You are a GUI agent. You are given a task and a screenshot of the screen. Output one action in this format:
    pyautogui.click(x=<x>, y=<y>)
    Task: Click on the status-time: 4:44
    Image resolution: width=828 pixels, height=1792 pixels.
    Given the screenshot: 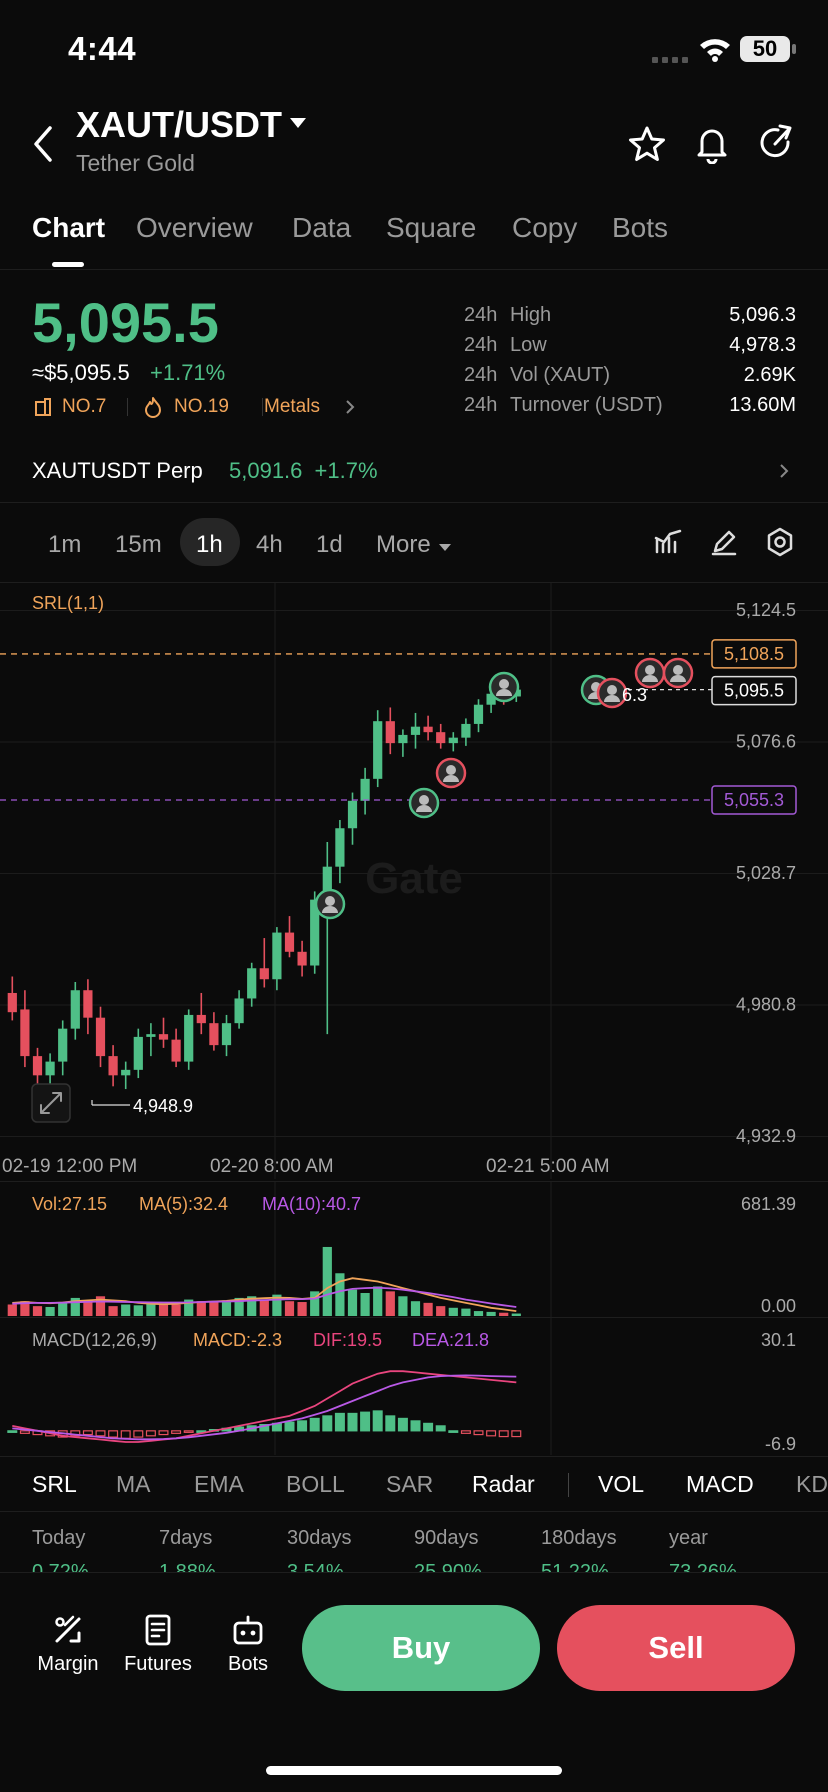 What is the action you would take?
    pyautogui.click(x=102, y=48)
    